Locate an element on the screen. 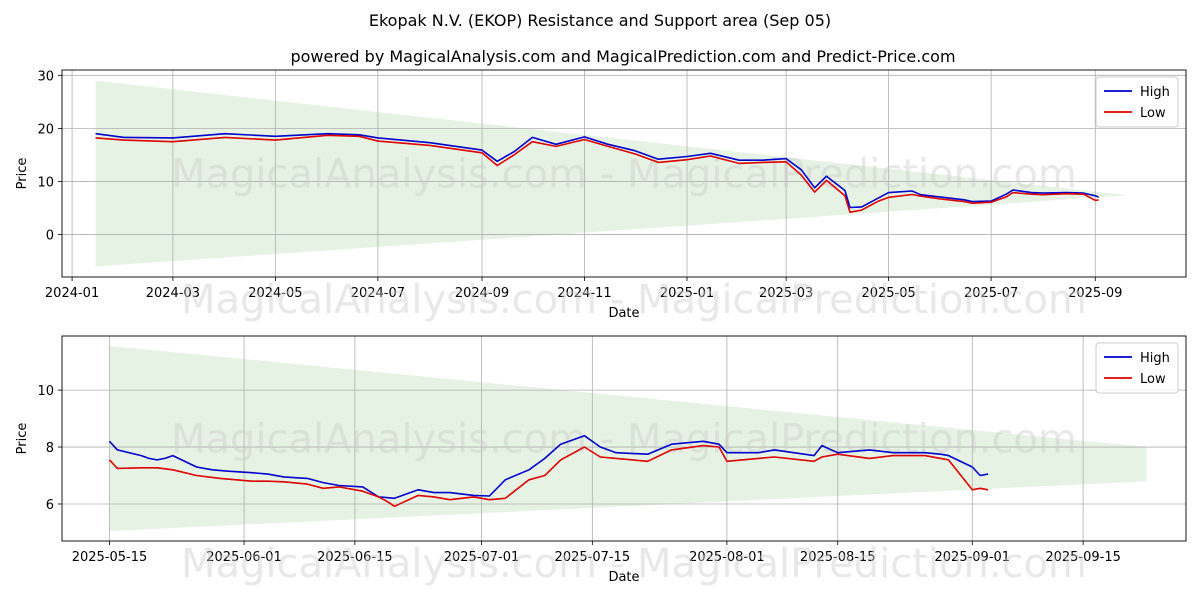  x-tick-label: 2025-05-15 is located at coordinates (110, 557).